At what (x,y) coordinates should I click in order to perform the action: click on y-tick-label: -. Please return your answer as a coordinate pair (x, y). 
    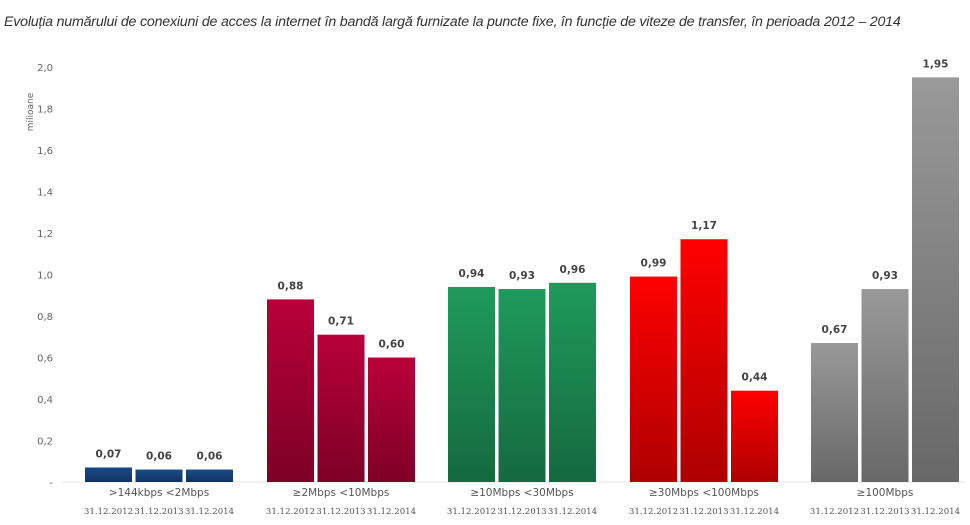
    Looking at the image, I should click on (51, 483).